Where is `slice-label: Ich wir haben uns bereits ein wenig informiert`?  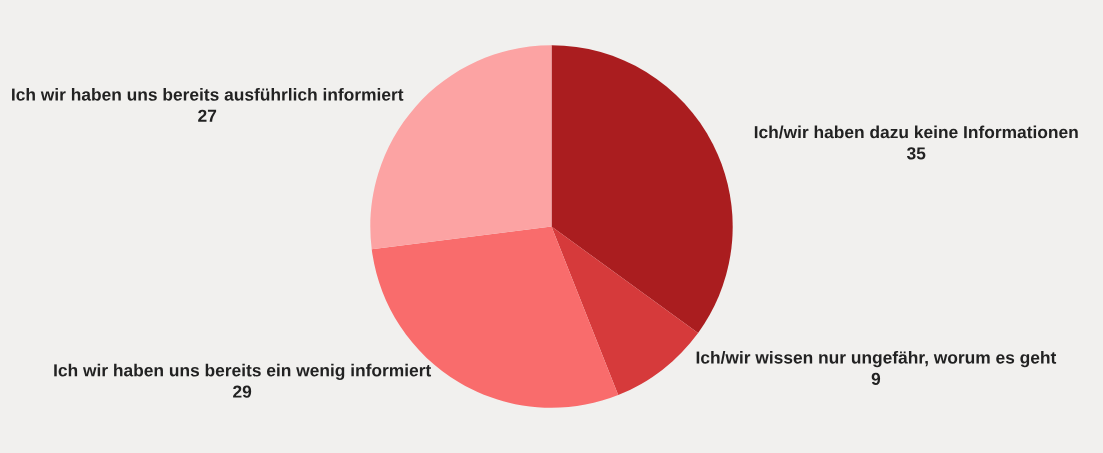 slice-label: Ich wir haben uns bereits ein wenig informiert is located at coordinates (243, 371).